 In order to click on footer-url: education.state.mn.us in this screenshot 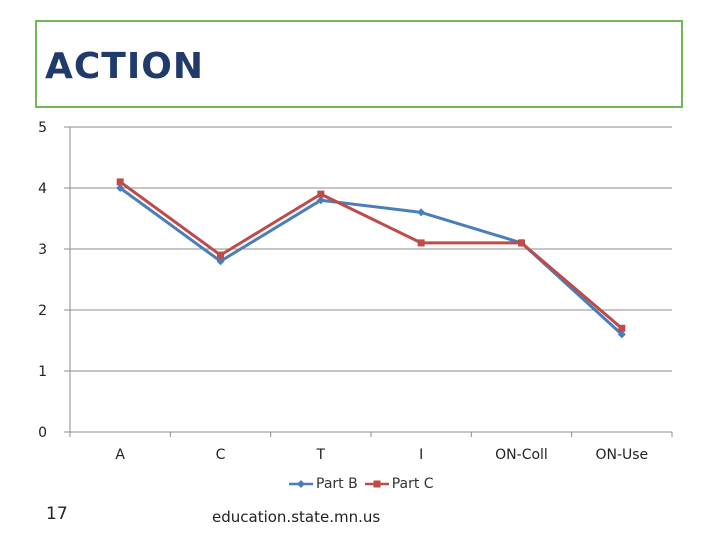, I will do `click(296, 517)`.